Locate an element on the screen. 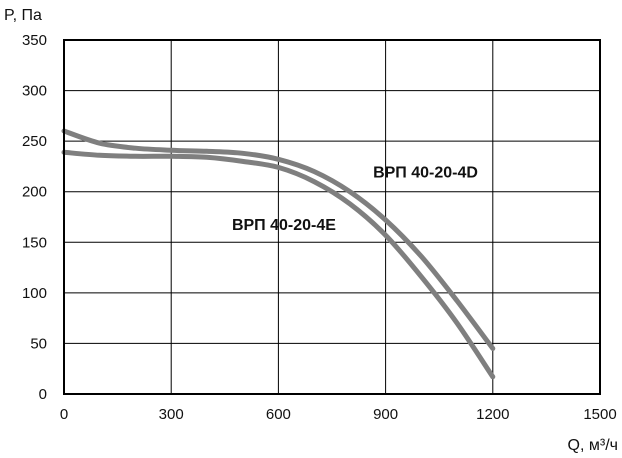 Image resolution: width=622 pixels, height=458 pixels. x-tick-label: 300 is located at coordinates (171, 414).